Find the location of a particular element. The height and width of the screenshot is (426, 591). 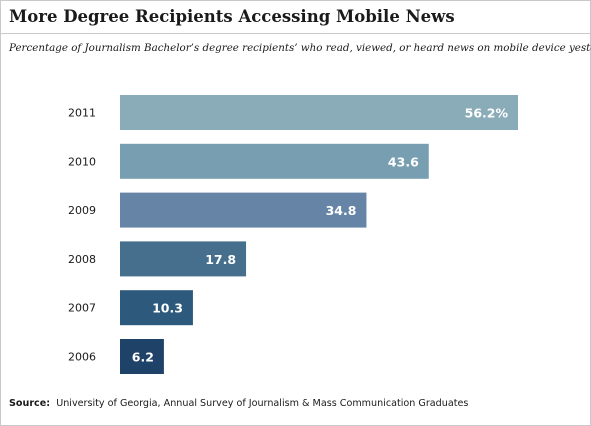

value-label-2008: 17.8 is located at coordinates (220, 259).